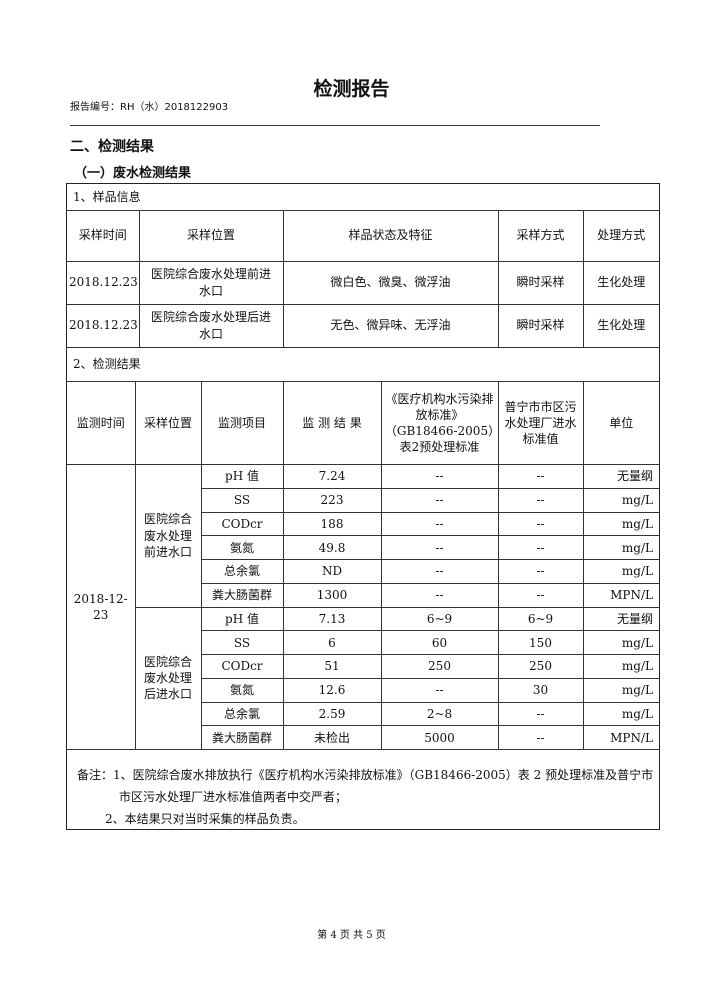 The width and height of the screenshot is (703, 994). What do you see at coordinates (332, 666) in the screenshot?
I see `table-cell: 51` at bounding box center [332, 666].